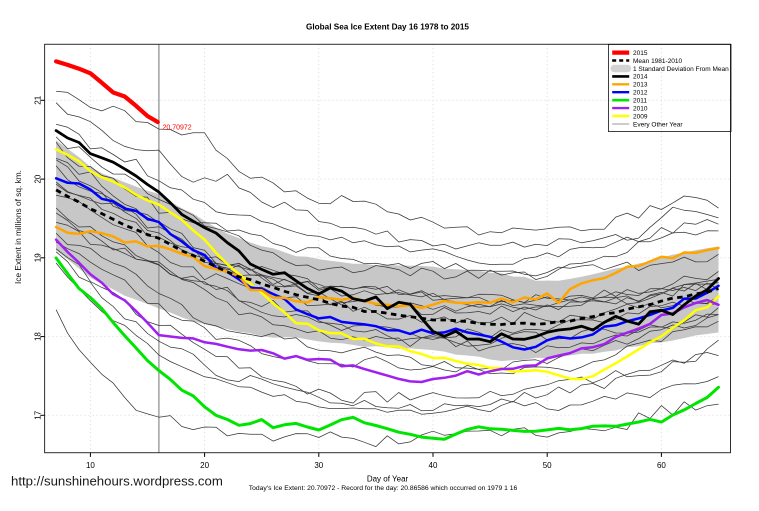  I want to click on svg-text: 50, so click(547, 465).